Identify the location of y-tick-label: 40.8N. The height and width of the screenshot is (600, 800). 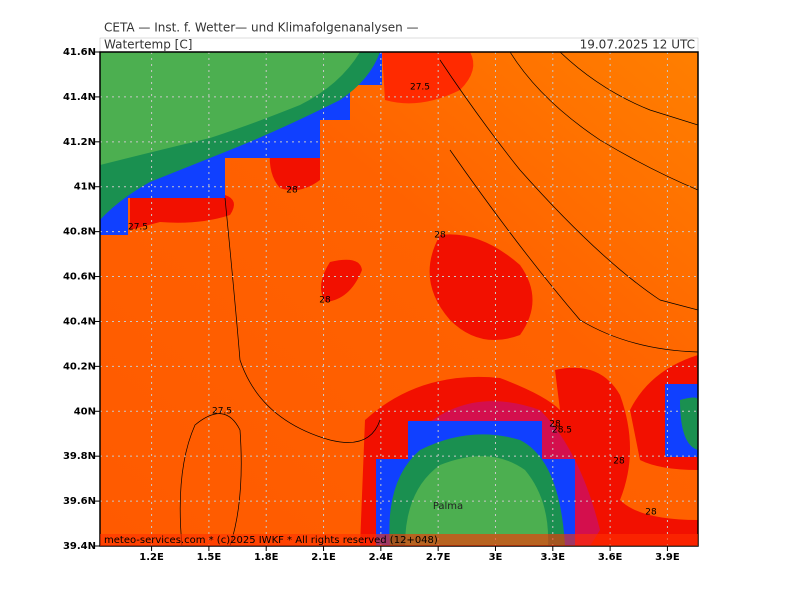
(79, 232).